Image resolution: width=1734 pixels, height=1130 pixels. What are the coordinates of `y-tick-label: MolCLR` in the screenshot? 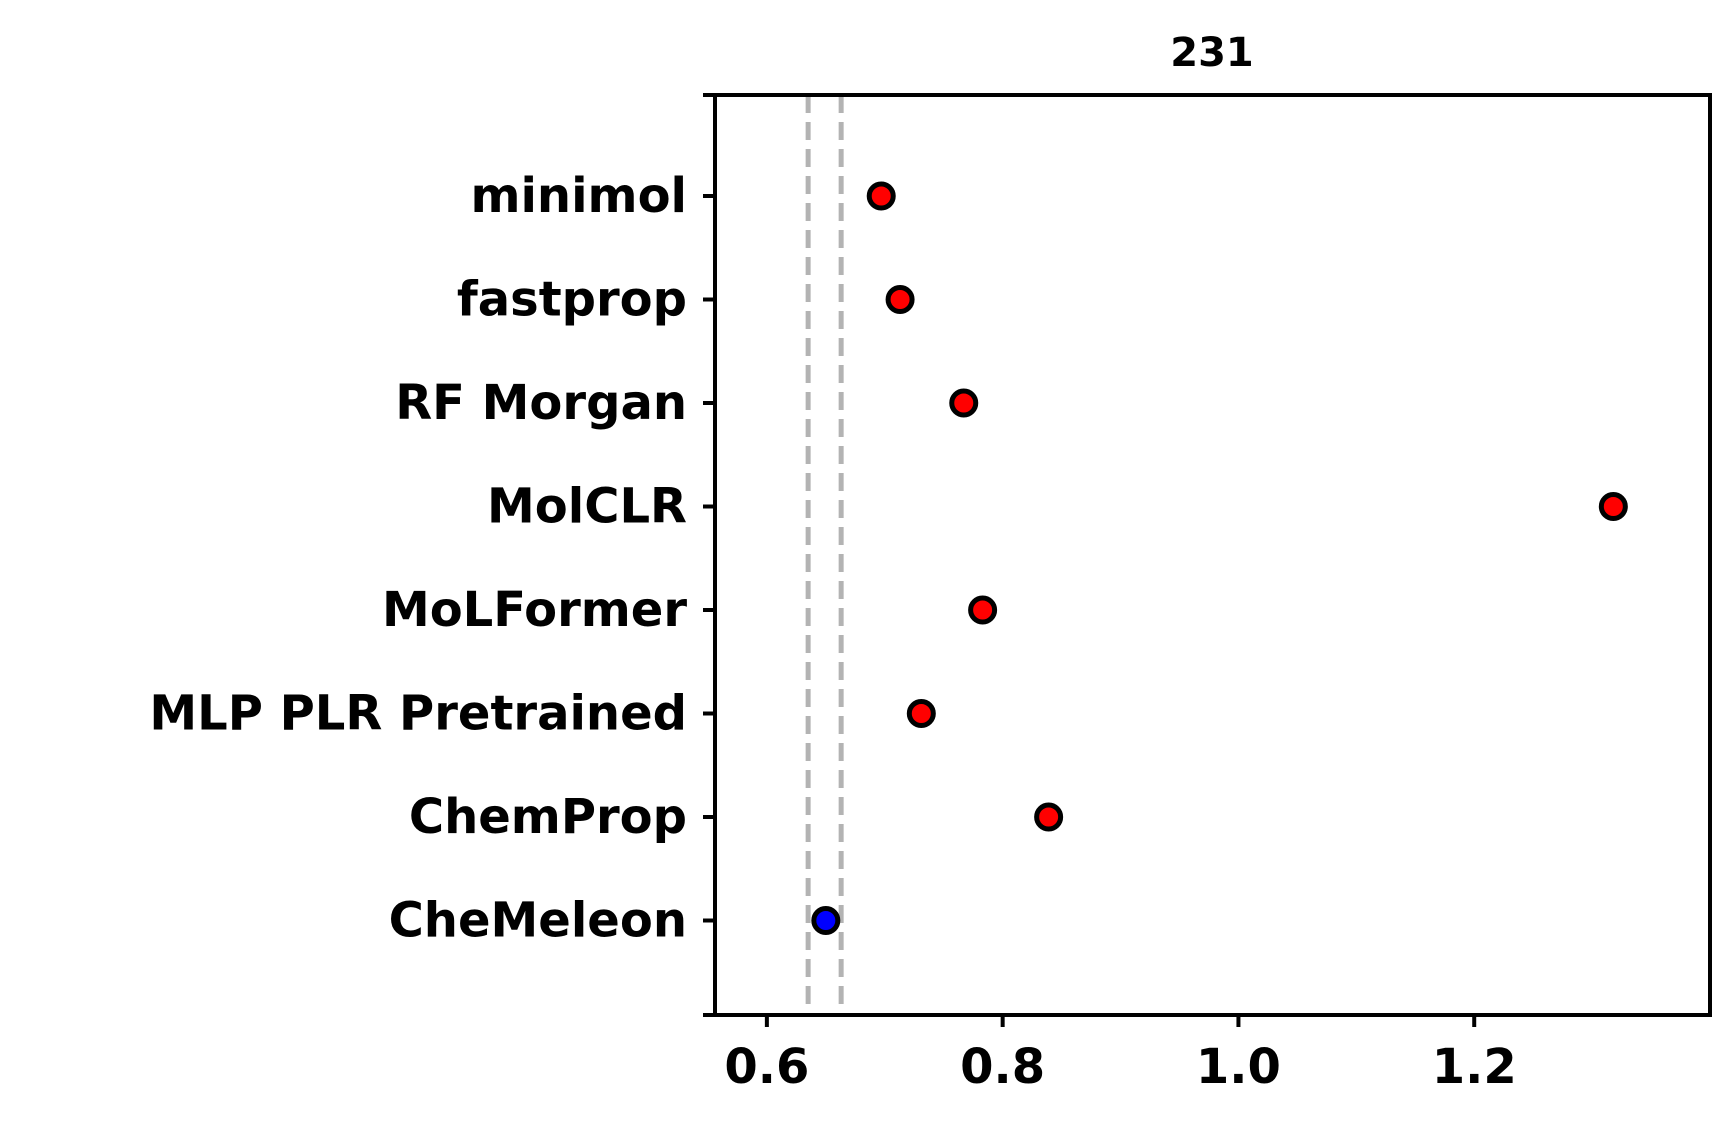 It's located at (587, 507).